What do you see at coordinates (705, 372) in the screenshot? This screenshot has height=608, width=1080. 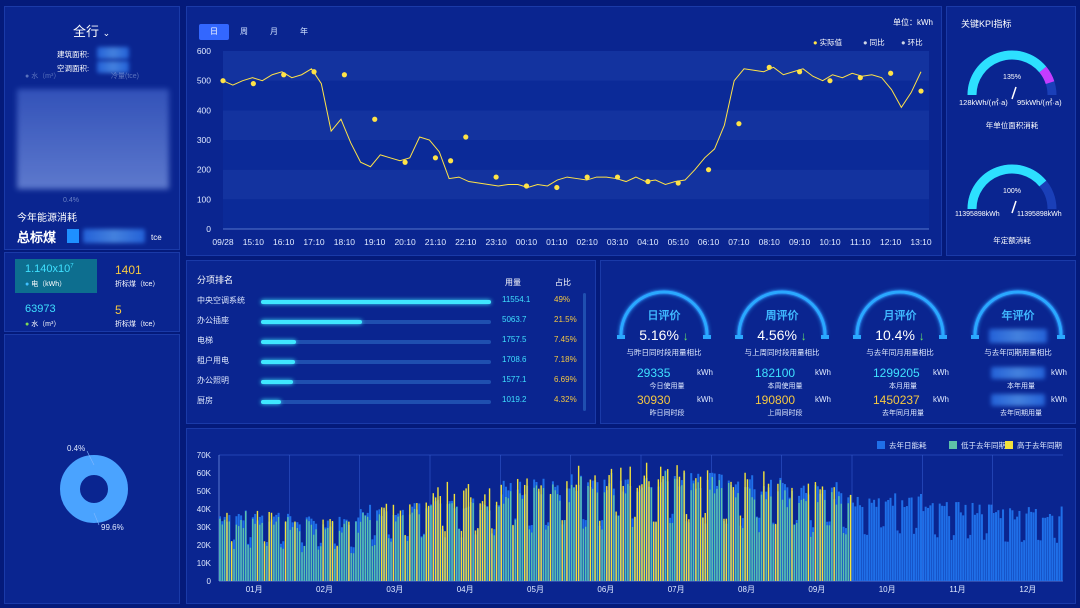 I see `evaluation-current-unit: kWh` at bounding box center [705, 372].